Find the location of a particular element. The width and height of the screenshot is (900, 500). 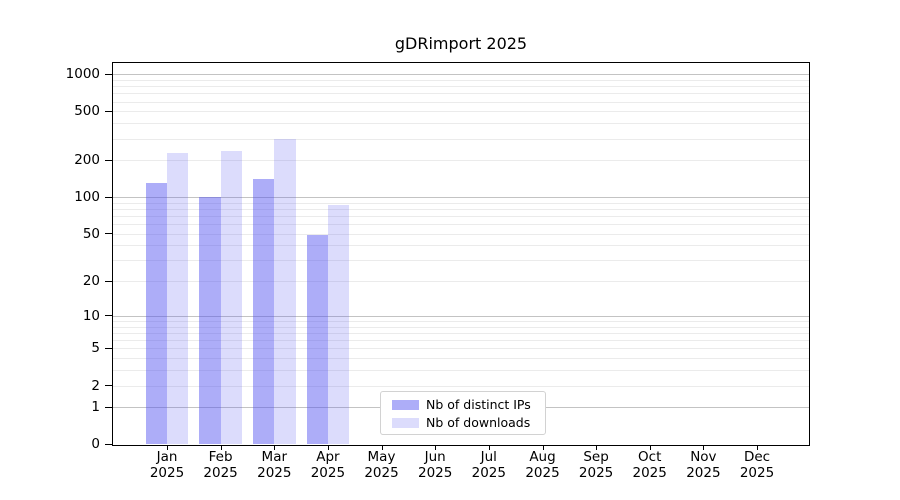

bar-nb-of-distinct-ips-mar is located at coordinates (263, 312).